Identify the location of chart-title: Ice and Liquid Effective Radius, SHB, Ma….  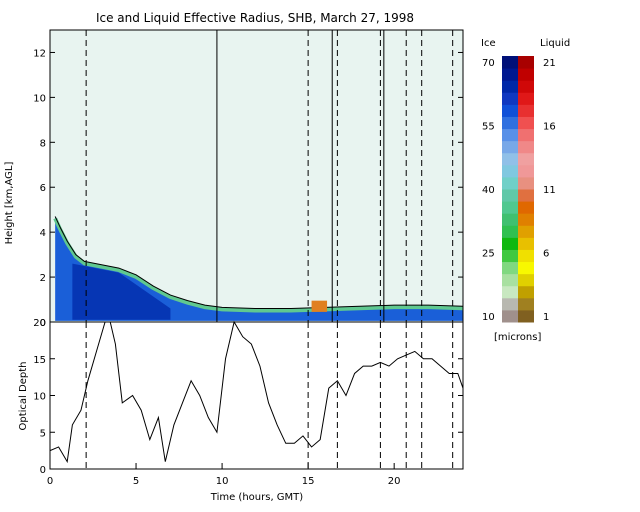
(255, 18).